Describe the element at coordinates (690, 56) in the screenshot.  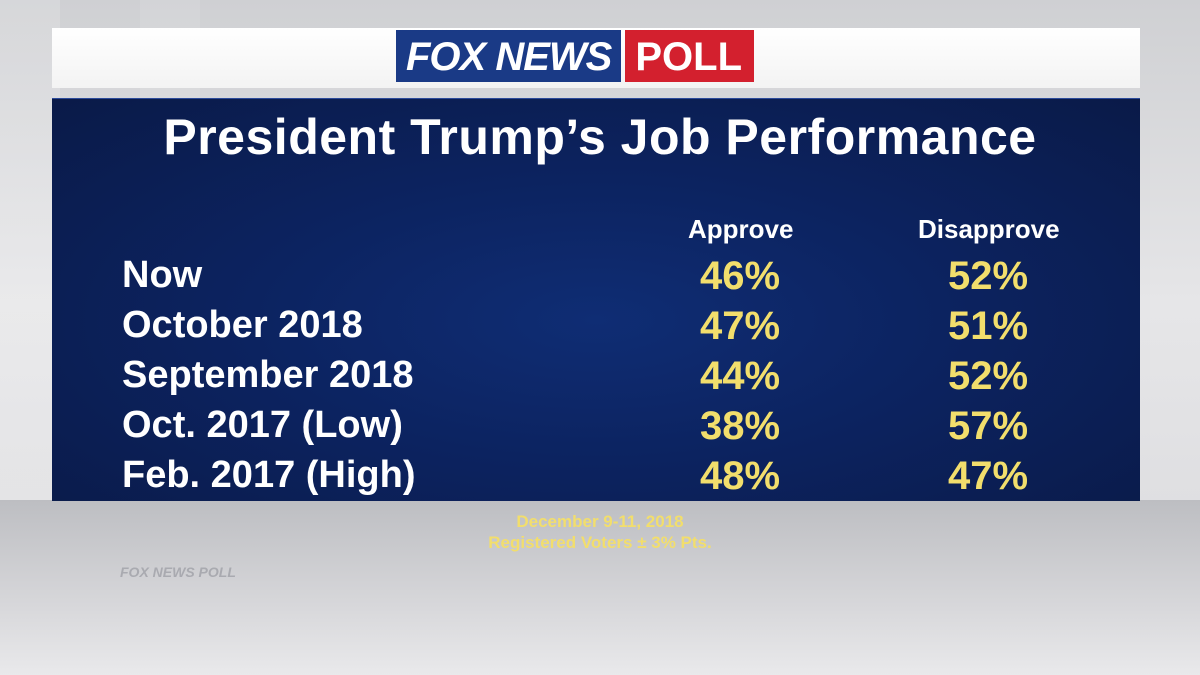
I see `poll-wordmark: POLL` at that location.